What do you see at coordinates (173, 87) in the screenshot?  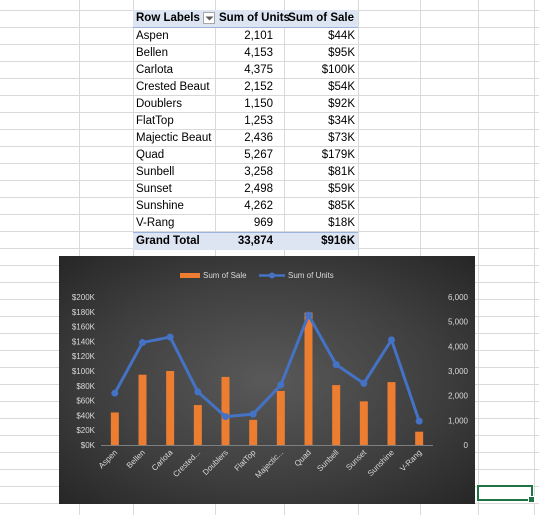 I see `pivot-row-label: Crested Beaut` at bounding box center [173, 87].